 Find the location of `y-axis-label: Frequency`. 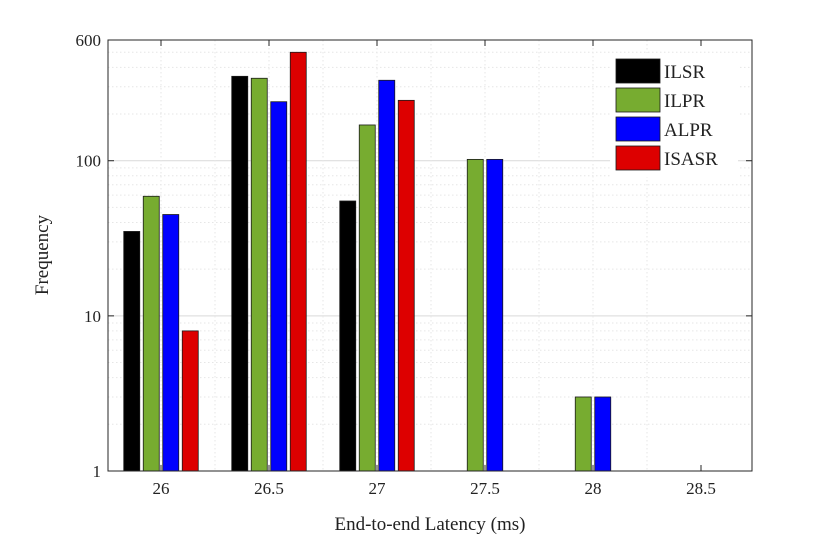

y-axis-label: Frequency is located at coordinates (42, 254).